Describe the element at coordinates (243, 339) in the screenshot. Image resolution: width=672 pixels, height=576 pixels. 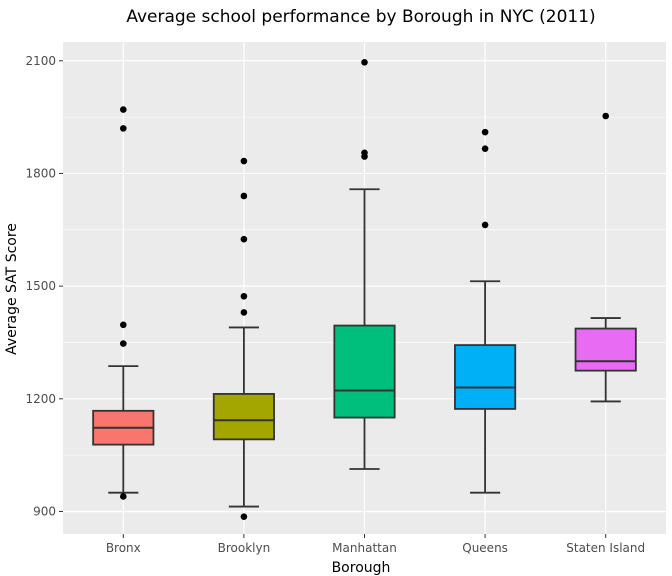
I see `box-brooklyn` at that location.